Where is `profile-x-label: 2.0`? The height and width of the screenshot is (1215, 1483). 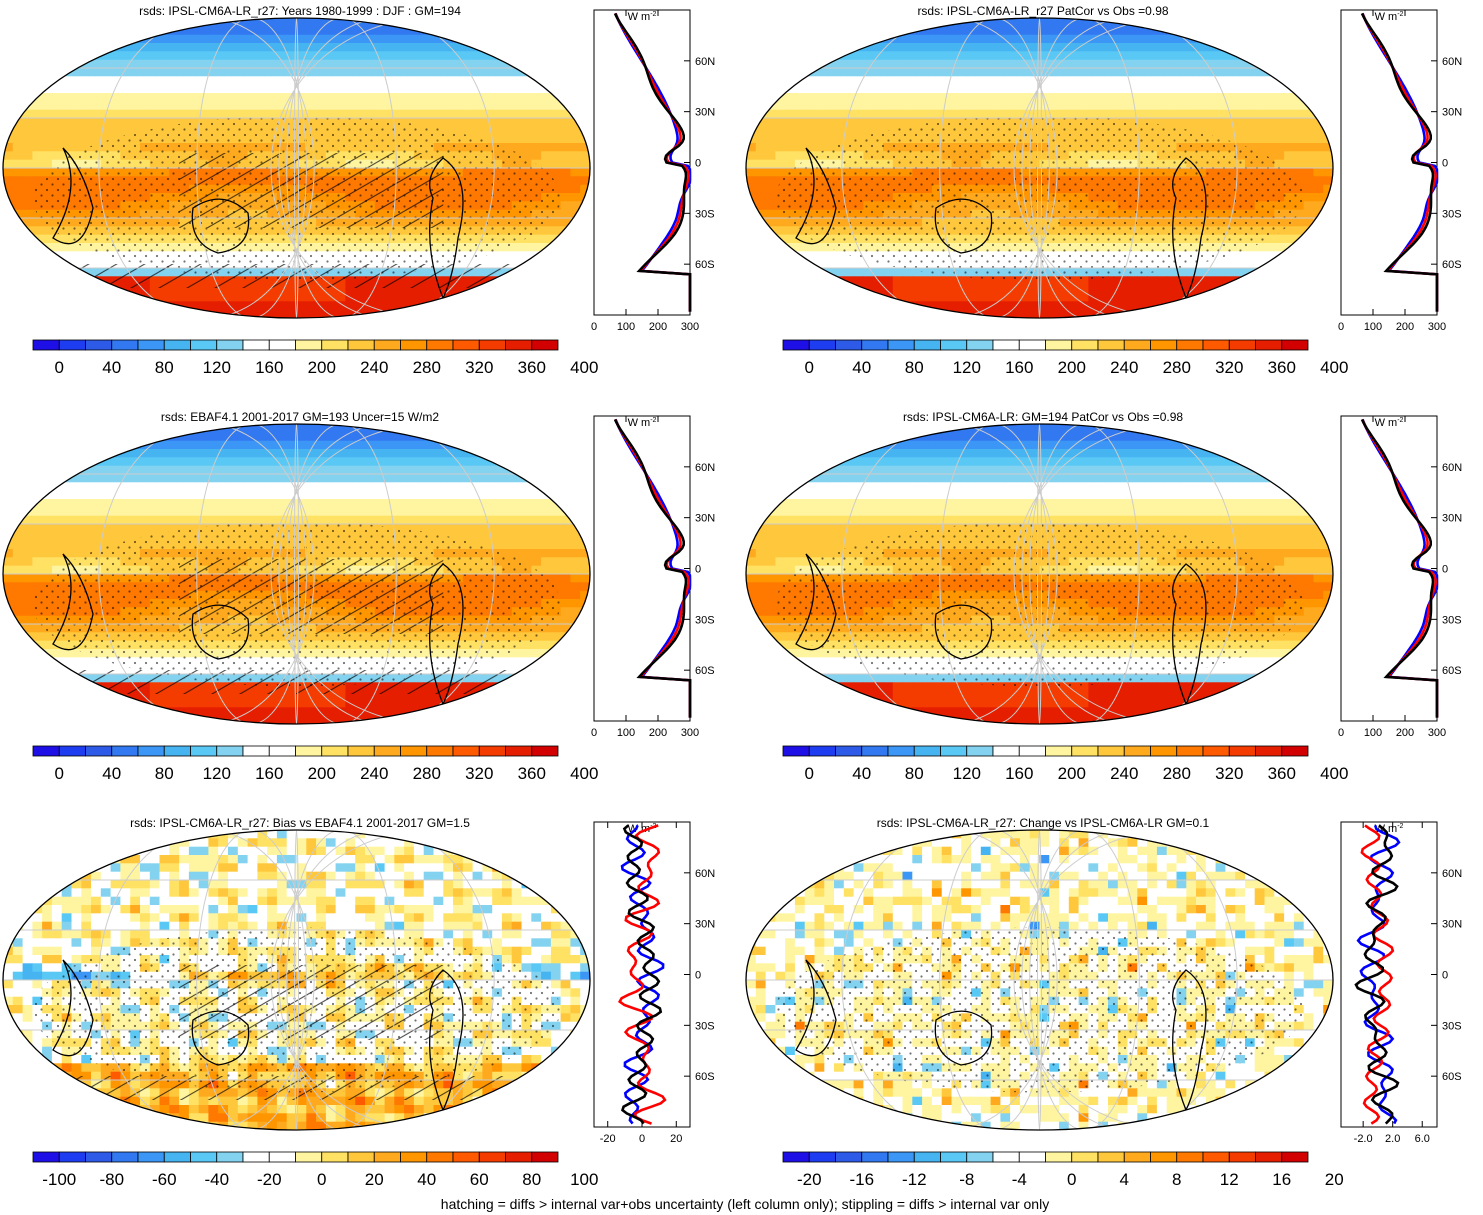
profile-x-label: 2.0 is located at coordinates (1392, 1139).